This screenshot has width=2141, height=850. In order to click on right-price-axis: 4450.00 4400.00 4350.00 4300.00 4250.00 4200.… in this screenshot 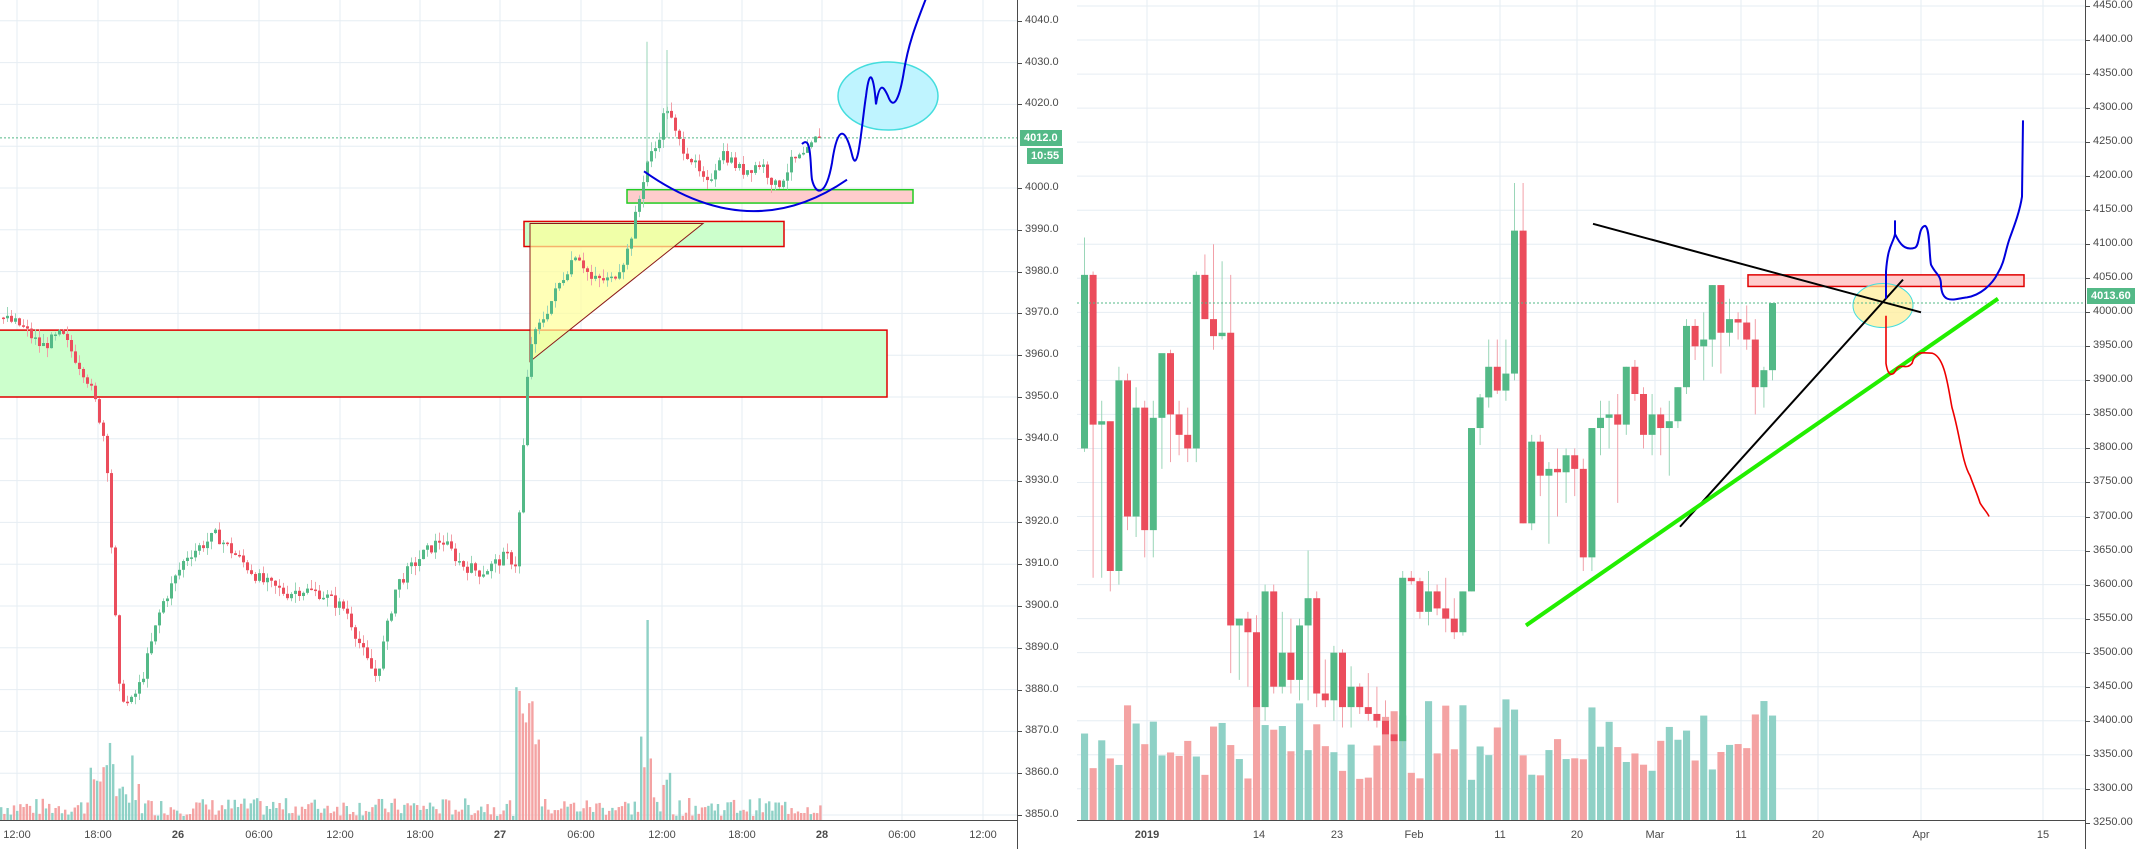, I will do `click(2113, 424)`.